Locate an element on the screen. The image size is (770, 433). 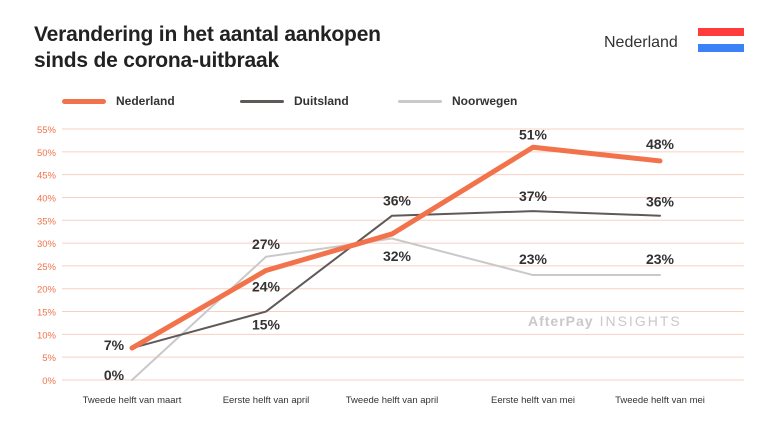
legend-item-duitsland: Duitsland is located at coordinates (294, 101).